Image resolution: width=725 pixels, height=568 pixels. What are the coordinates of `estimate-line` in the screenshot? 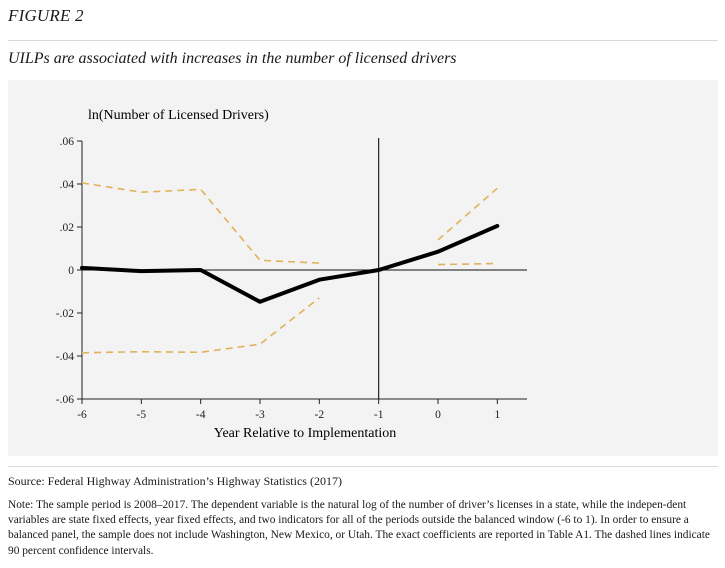 It's located at (290, 263).